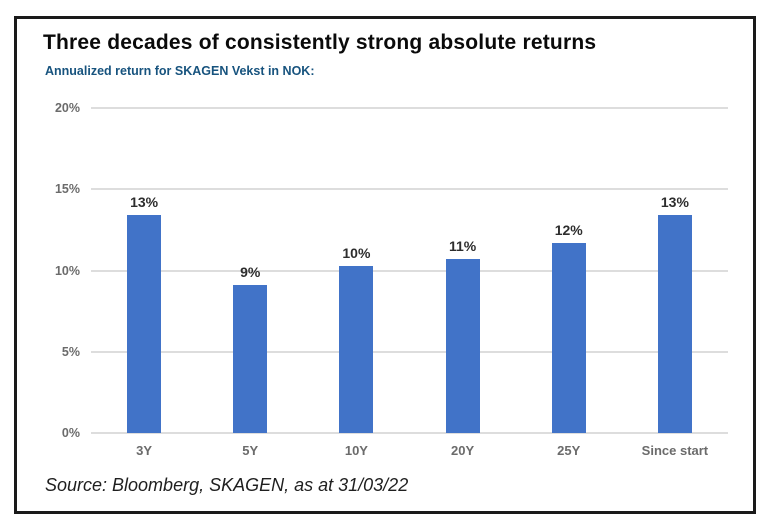  What do you see at coordinates (250, 272) in the screenshot?
I see `bar-value-label: 9%` at bounding box center [250, 272].